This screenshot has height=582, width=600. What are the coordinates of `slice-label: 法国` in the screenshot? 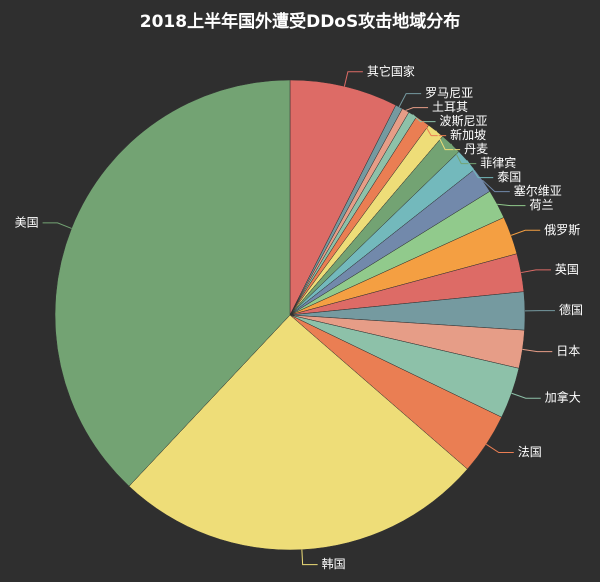 It's located at (530, 452).